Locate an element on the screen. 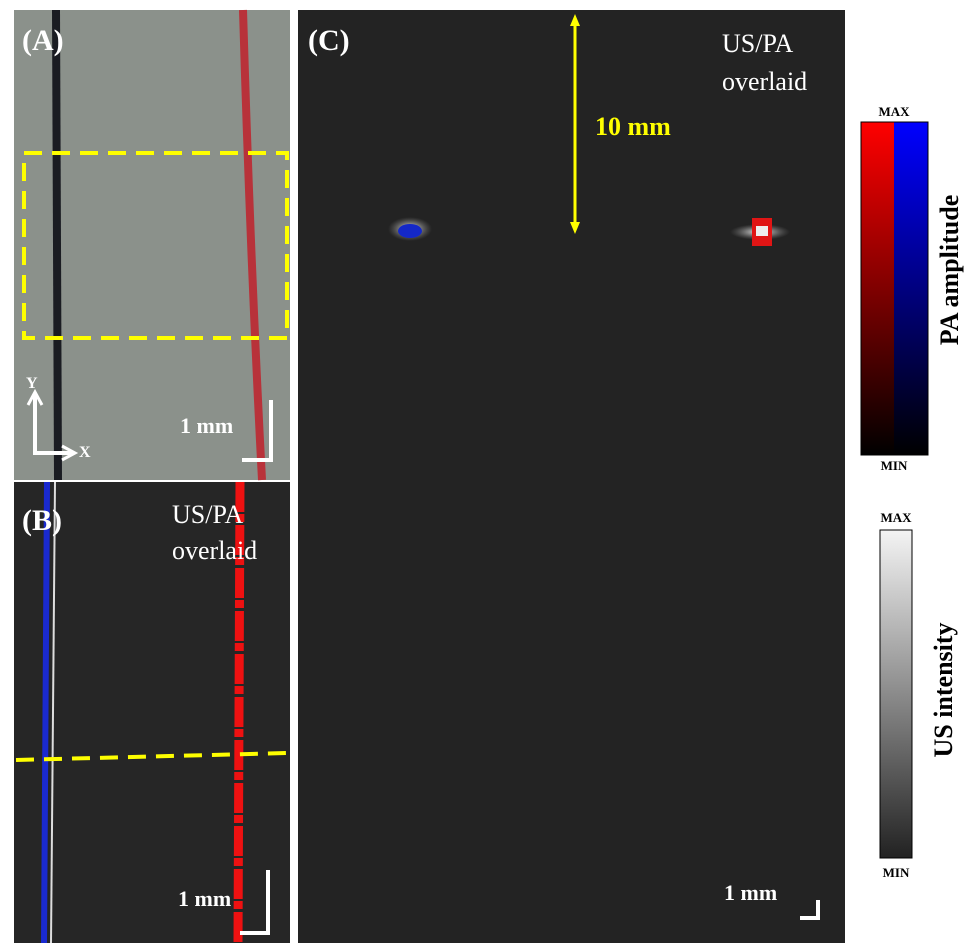 The height and width of the screenshot is (943, 971). axis-arrows is located at coordinates (52, 425).